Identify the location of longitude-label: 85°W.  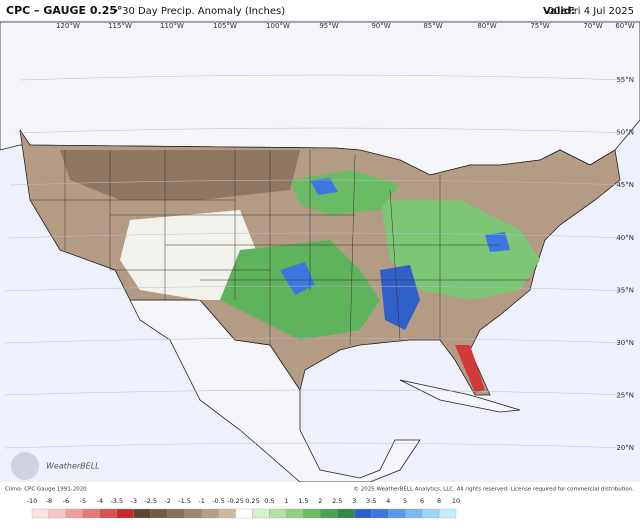
(432, 26).